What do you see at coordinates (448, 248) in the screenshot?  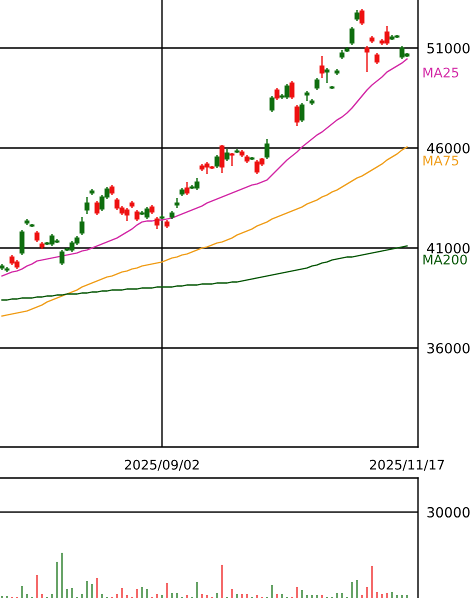 I see `y-tick-label: 41000` at bounding box center [448, 248].